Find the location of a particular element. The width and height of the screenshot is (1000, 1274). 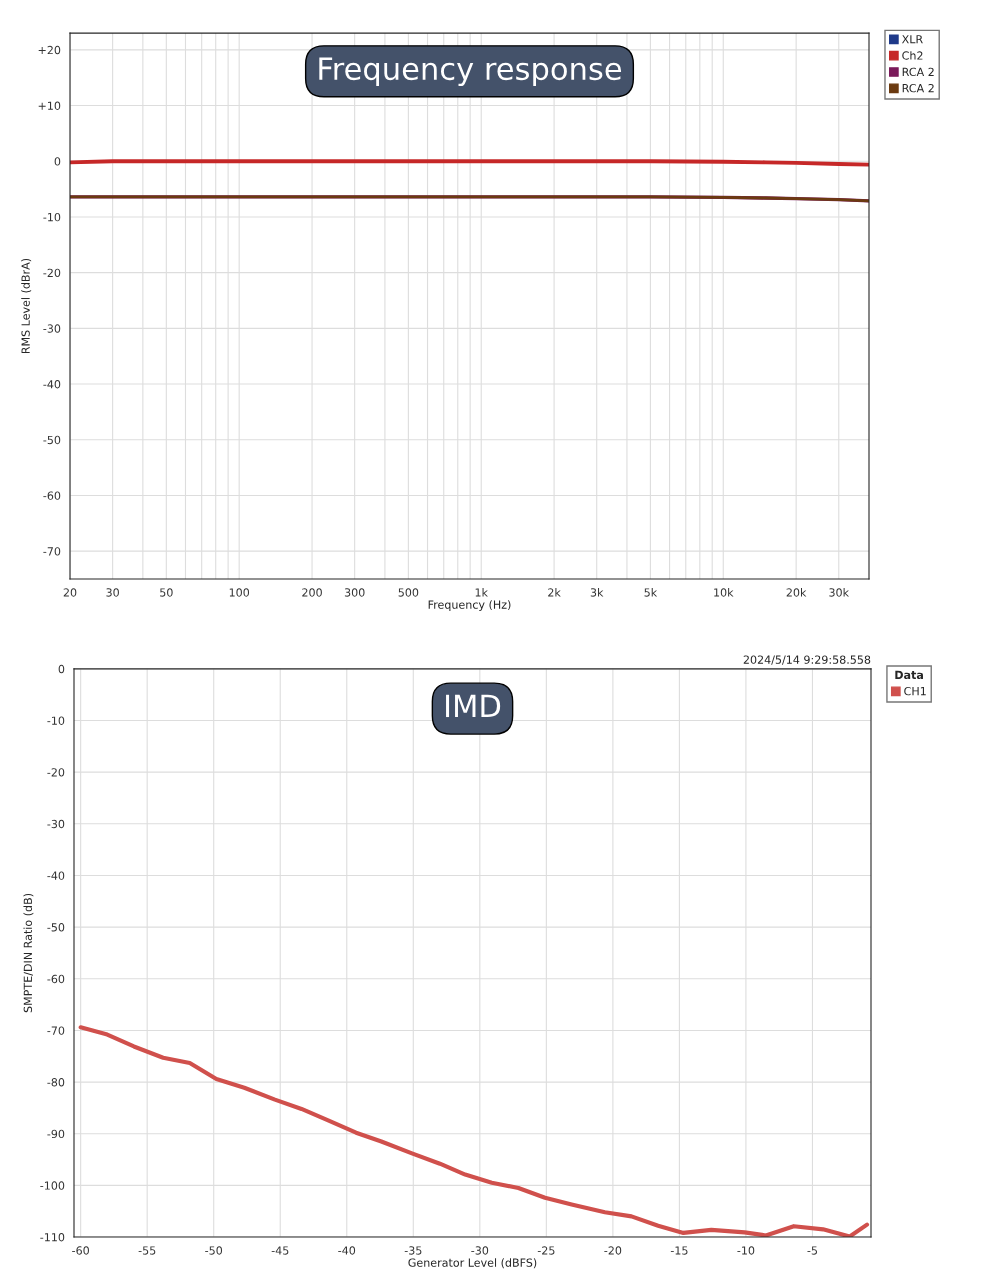

x-tick-label: 30 is located at coordinates (112, 592).